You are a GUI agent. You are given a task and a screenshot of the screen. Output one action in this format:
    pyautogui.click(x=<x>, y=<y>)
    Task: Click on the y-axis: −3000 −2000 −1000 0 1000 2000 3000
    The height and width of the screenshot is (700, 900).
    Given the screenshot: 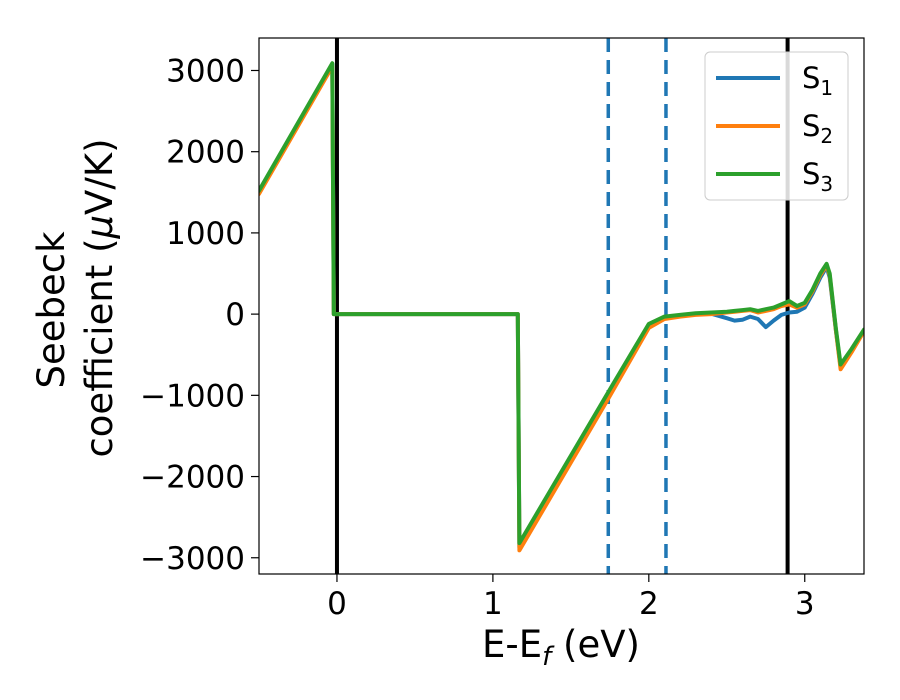 What is the action you would take?
    pyautogui.click(x=199, y=315)
    